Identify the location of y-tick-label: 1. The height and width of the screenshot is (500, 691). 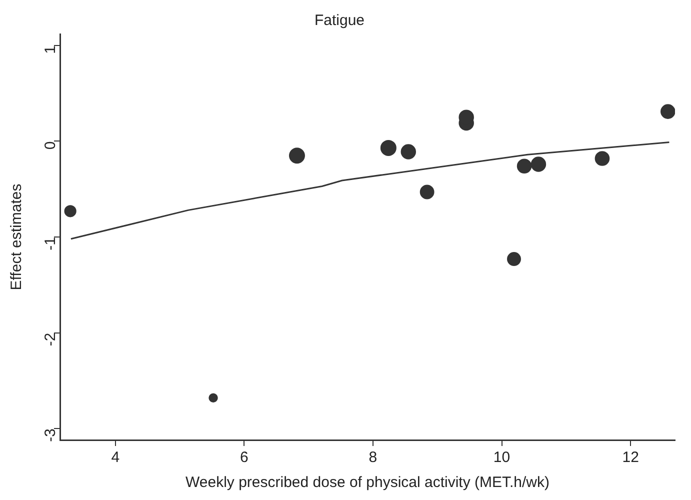
(51, 49).